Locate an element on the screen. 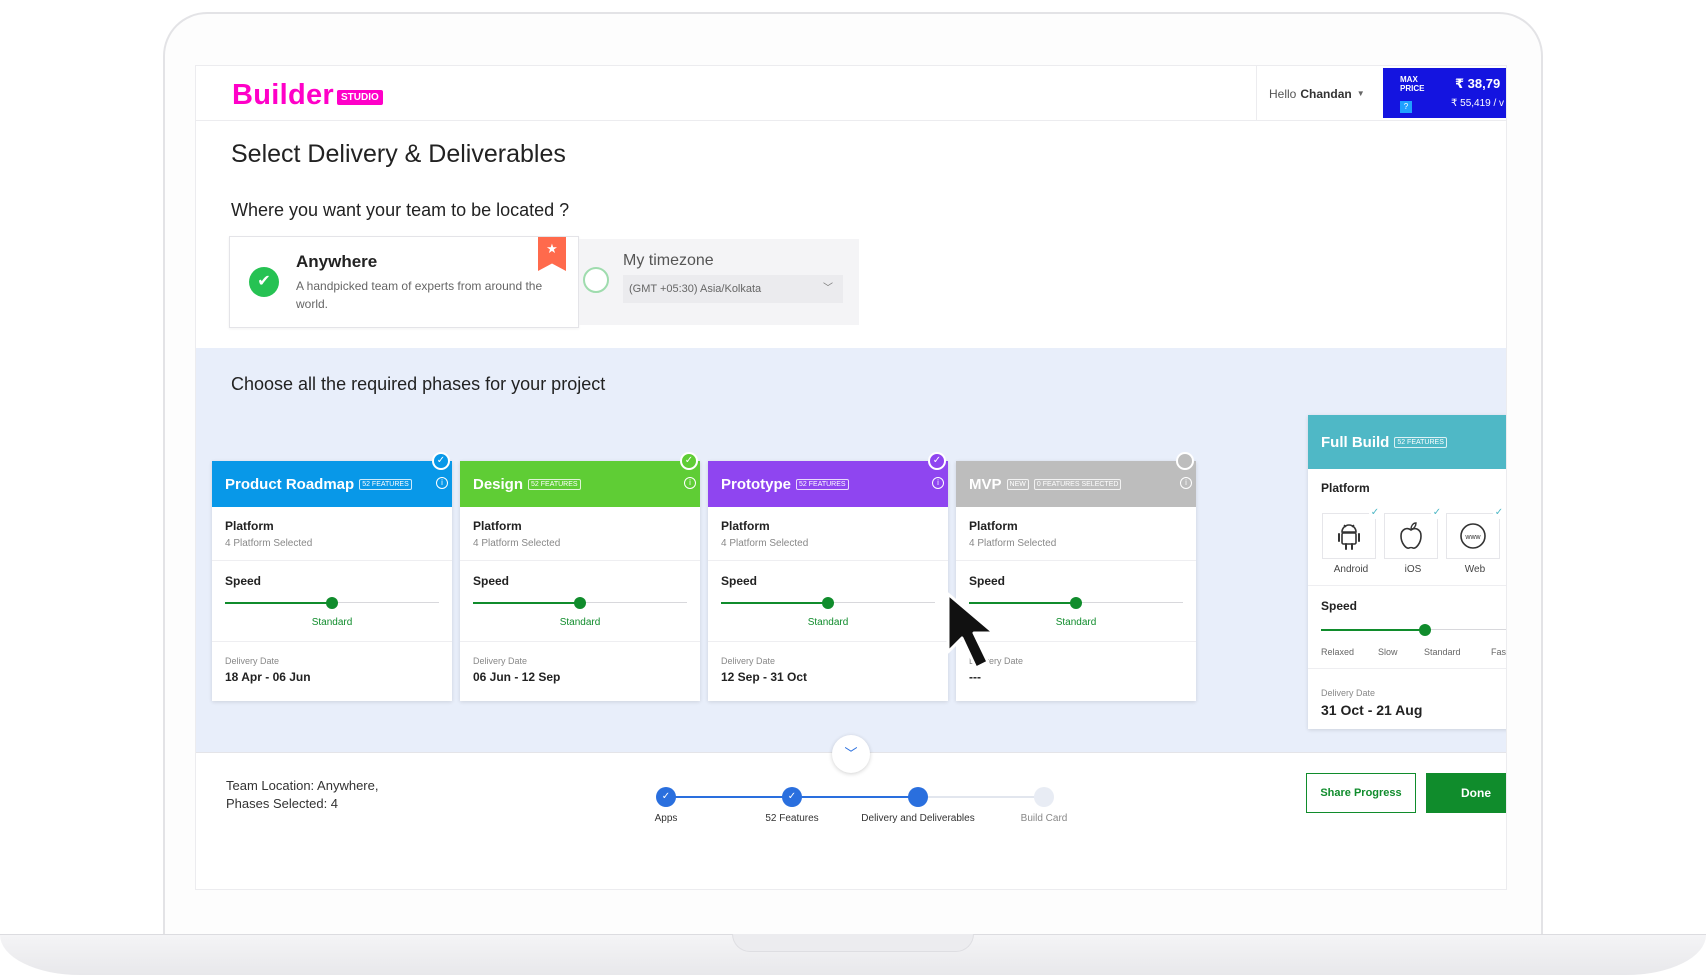  platform-name: Android is located at coordinates (1351, 569).